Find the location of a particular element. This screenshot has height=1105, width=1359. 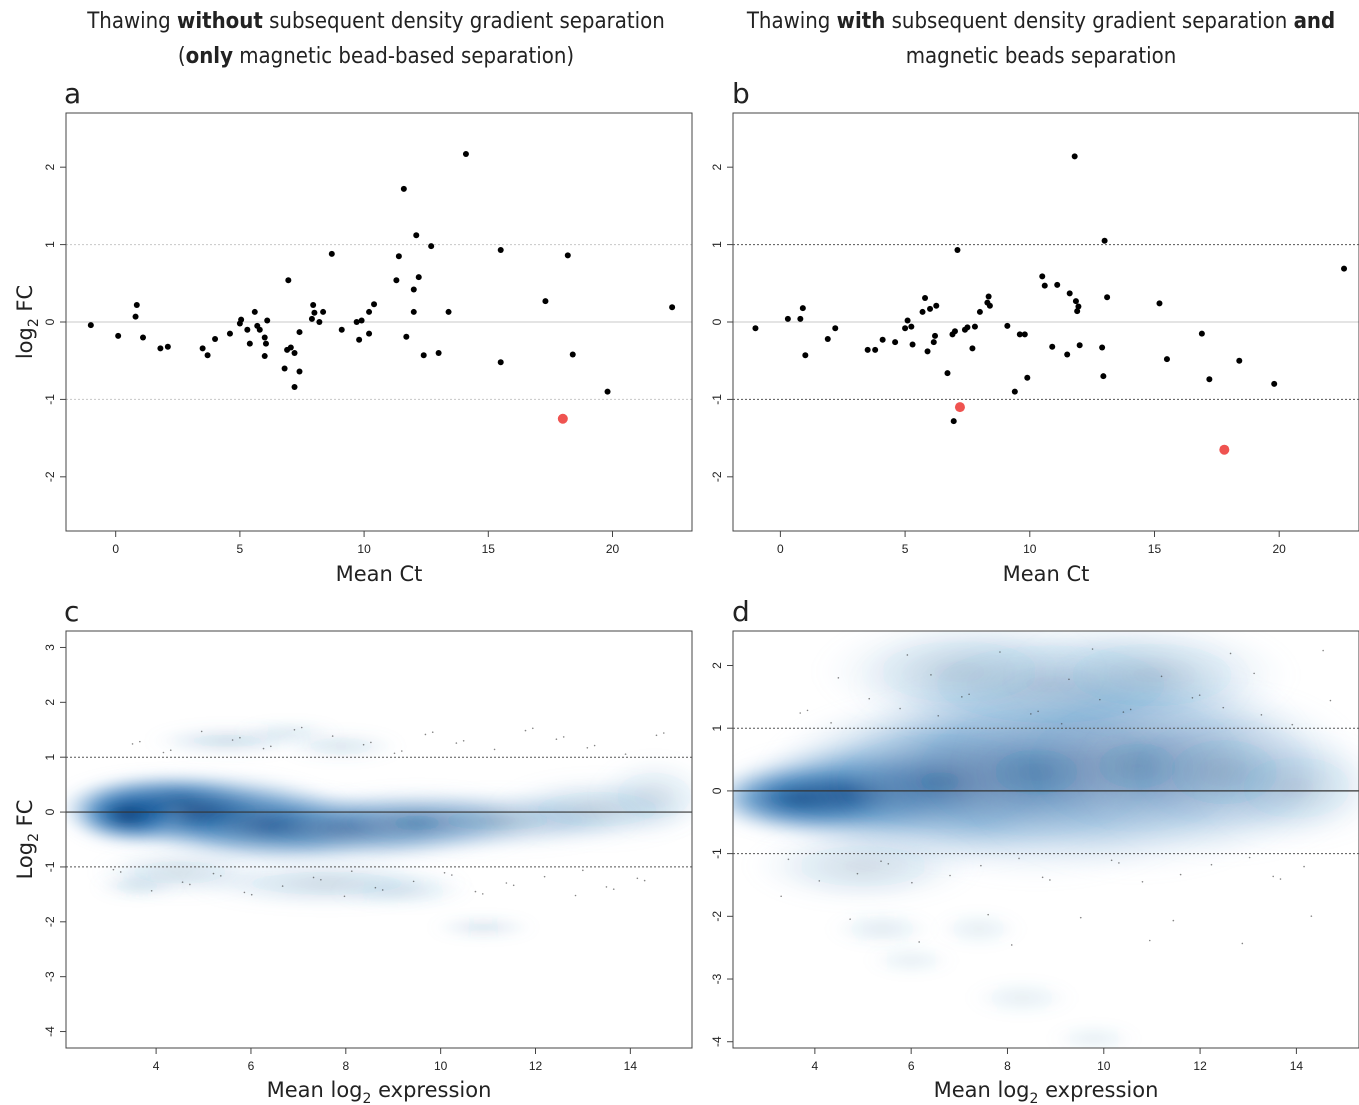

y-tick-label: 3 is located at coordinates (50, 647).